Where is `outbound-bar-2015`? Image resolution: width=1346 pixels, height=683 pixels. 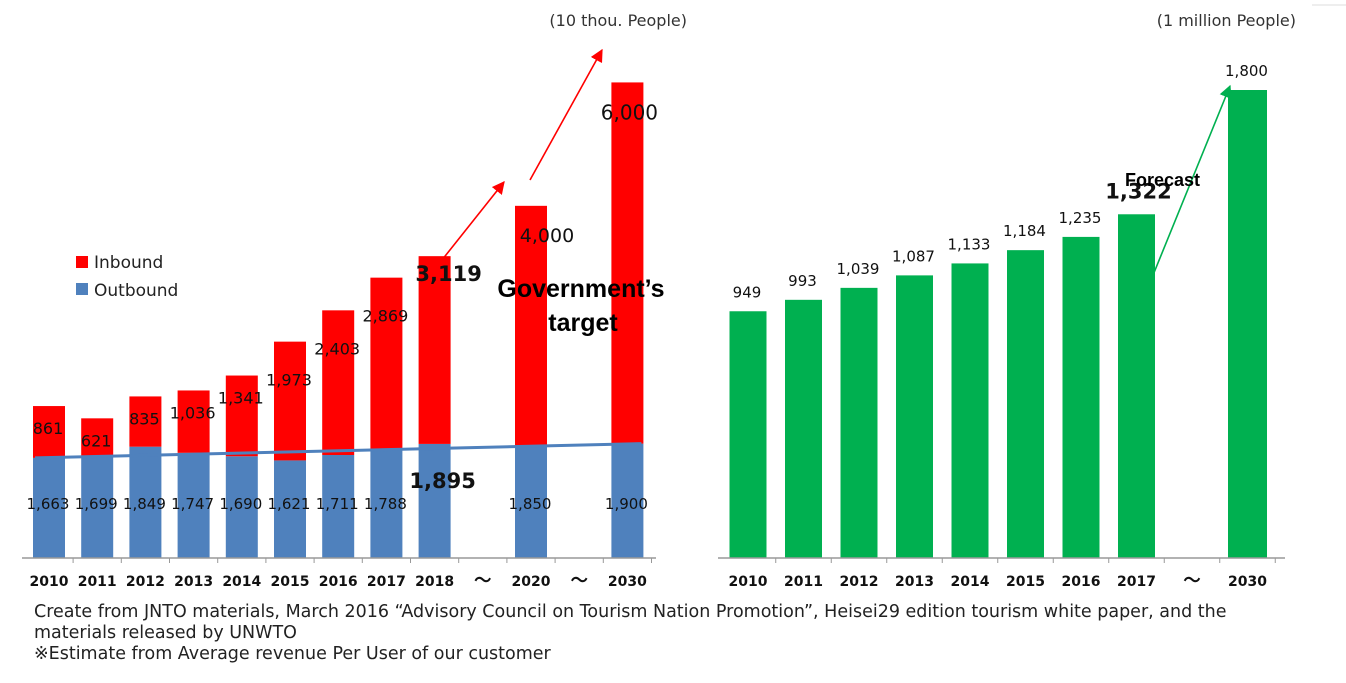 outbound-bar-2015 is located at coordinates (290, 509).